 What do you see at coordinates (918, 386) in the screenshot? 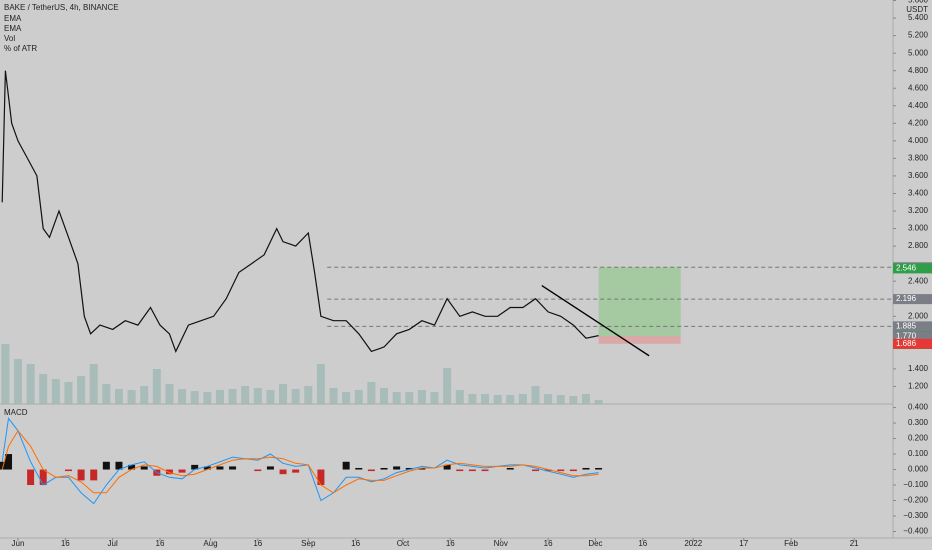
I see `y-tick-label: 1.200` at bounding box center [918, 386].